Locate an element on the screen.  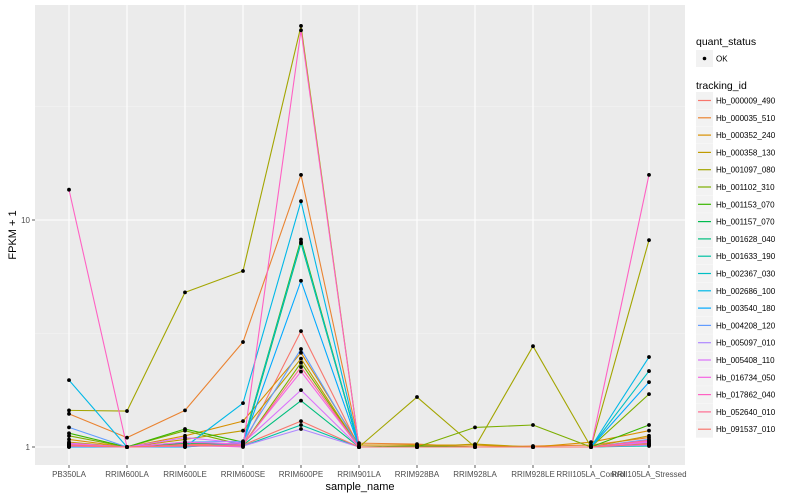
legend-entry: Hb_001633_190 is located at coordinates (736, 256).